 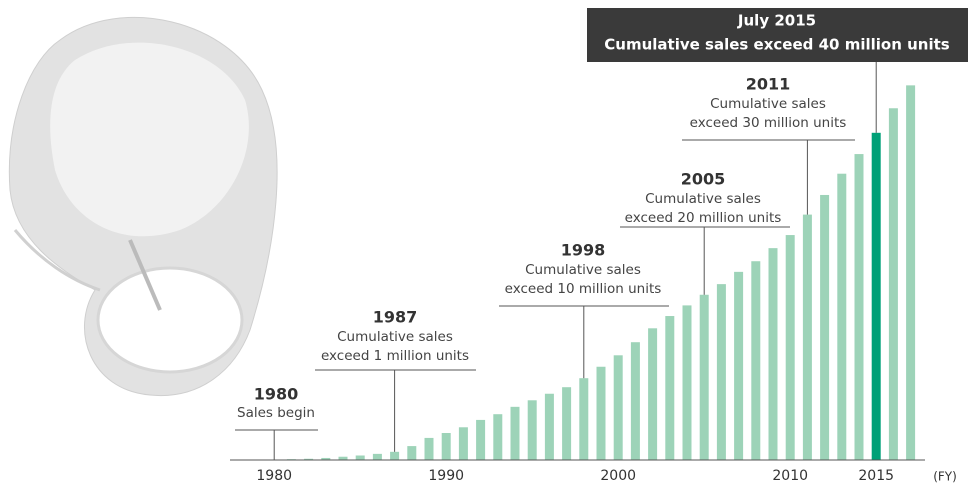 I want to click on annotation-title: 2011, so click(x=768, y=84).